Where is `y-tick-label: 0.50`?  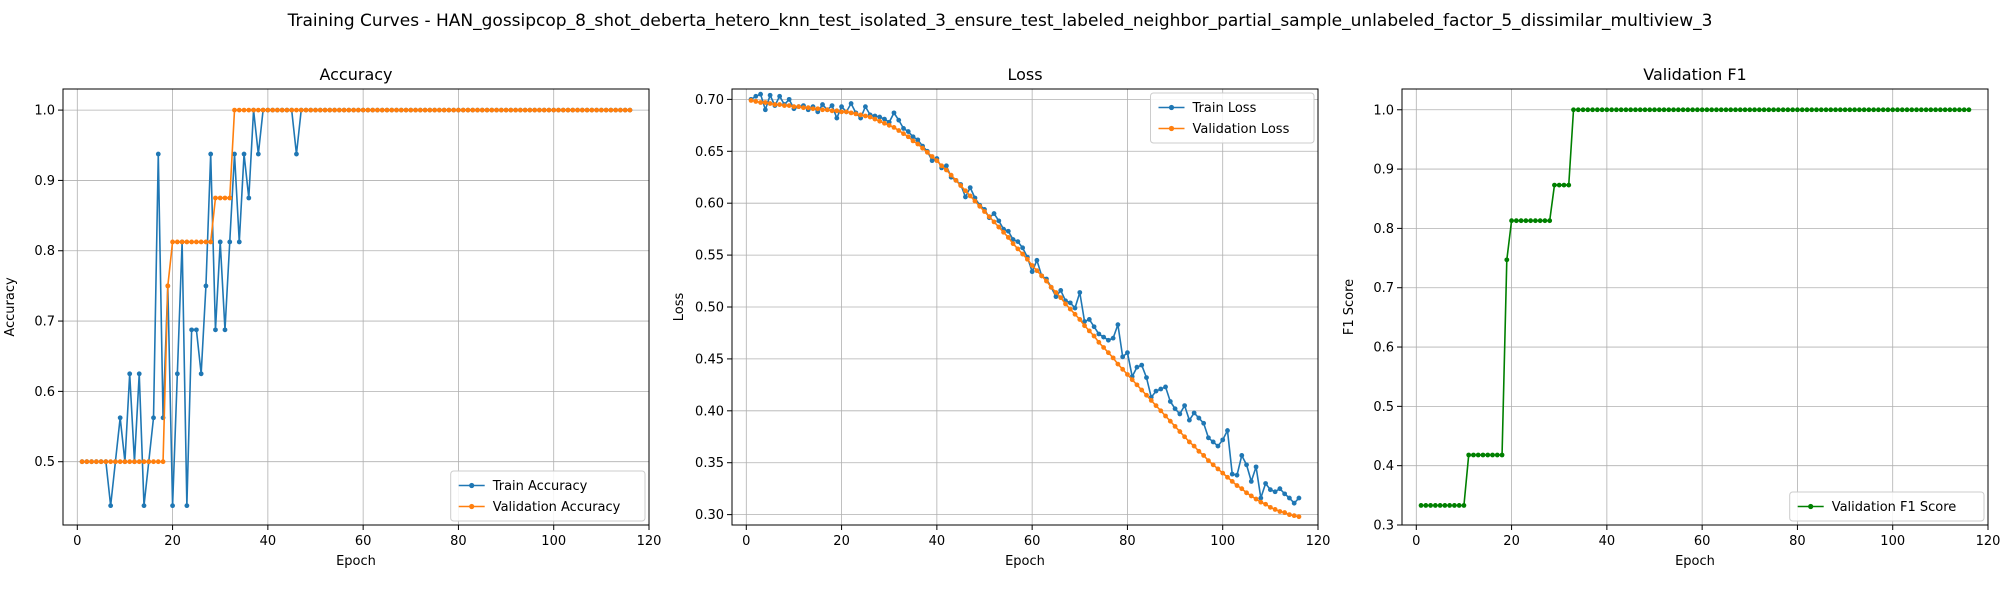
y-tick-label: 0.50 is located at coordinates (709, 308).